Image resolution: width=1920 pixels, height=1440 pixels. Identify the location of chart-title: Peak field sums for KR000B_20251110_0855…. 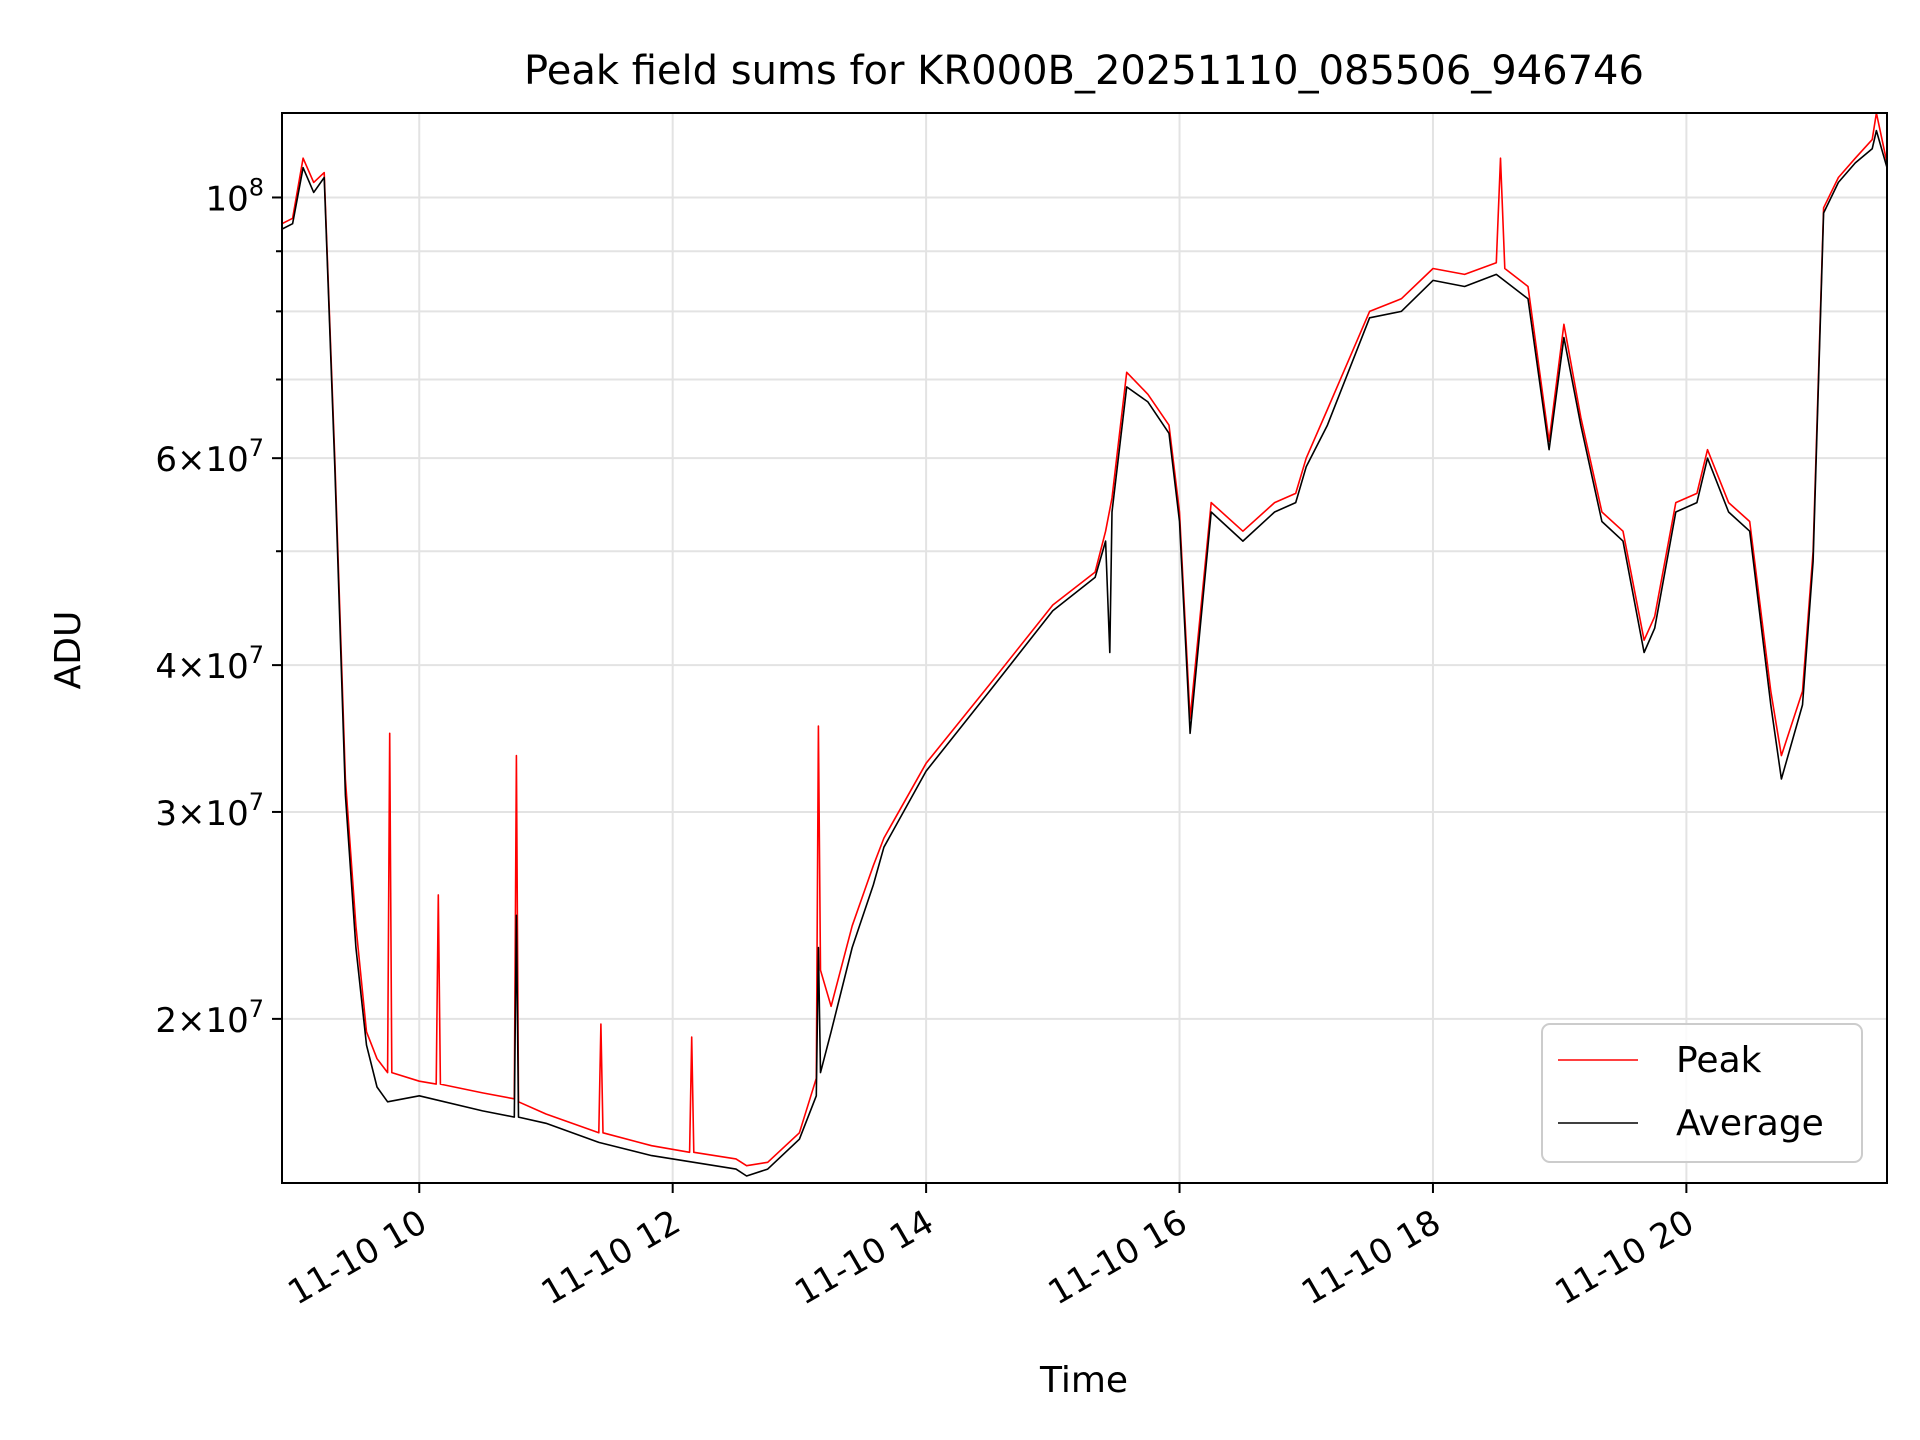
(1084, 71).